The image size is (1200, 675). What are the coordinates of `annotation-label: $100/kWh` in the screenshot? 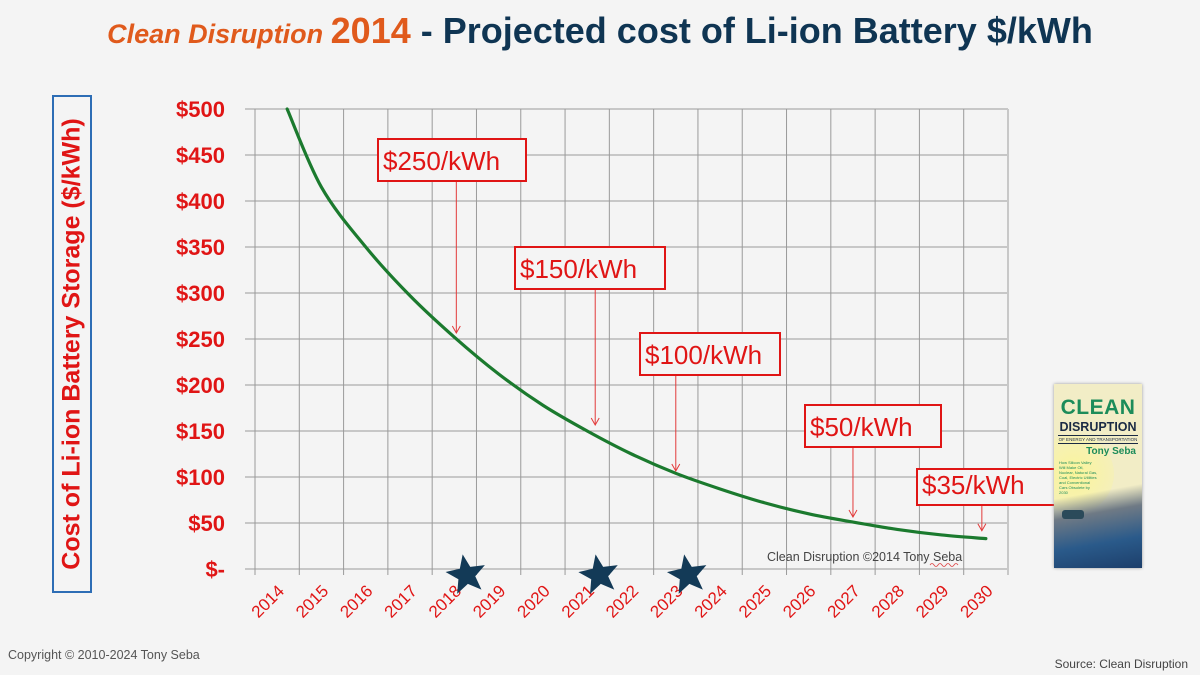 It's located at (703, 355).